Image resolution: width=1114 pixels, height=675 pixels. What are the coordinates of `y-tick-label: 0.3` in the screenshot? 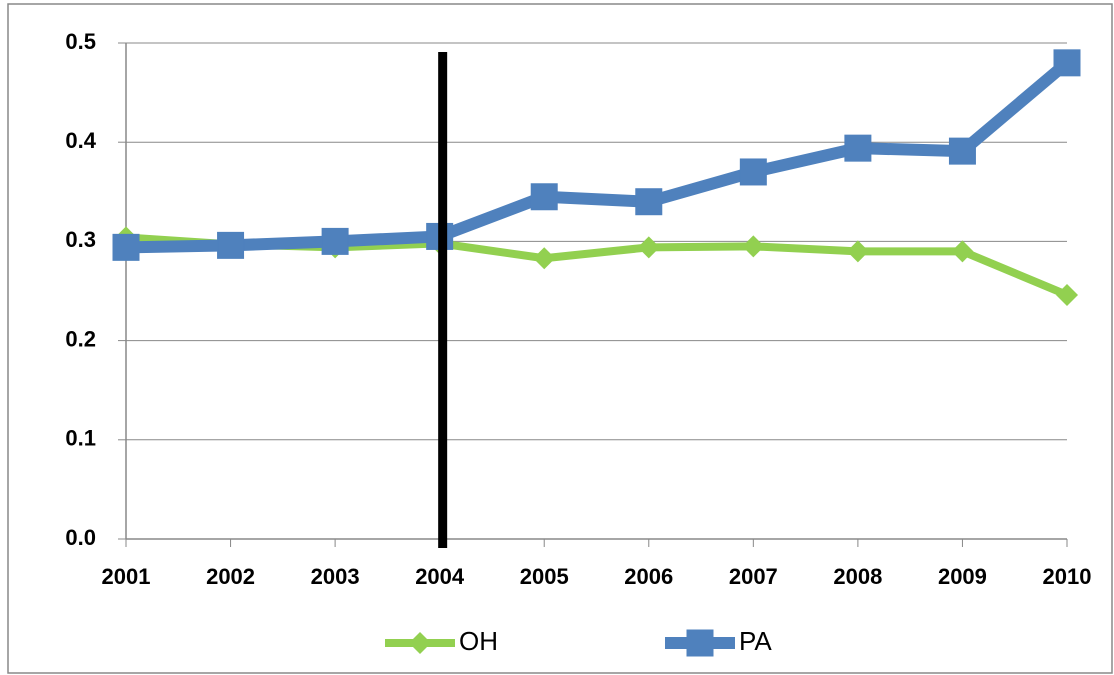 It's located at (80, 239).